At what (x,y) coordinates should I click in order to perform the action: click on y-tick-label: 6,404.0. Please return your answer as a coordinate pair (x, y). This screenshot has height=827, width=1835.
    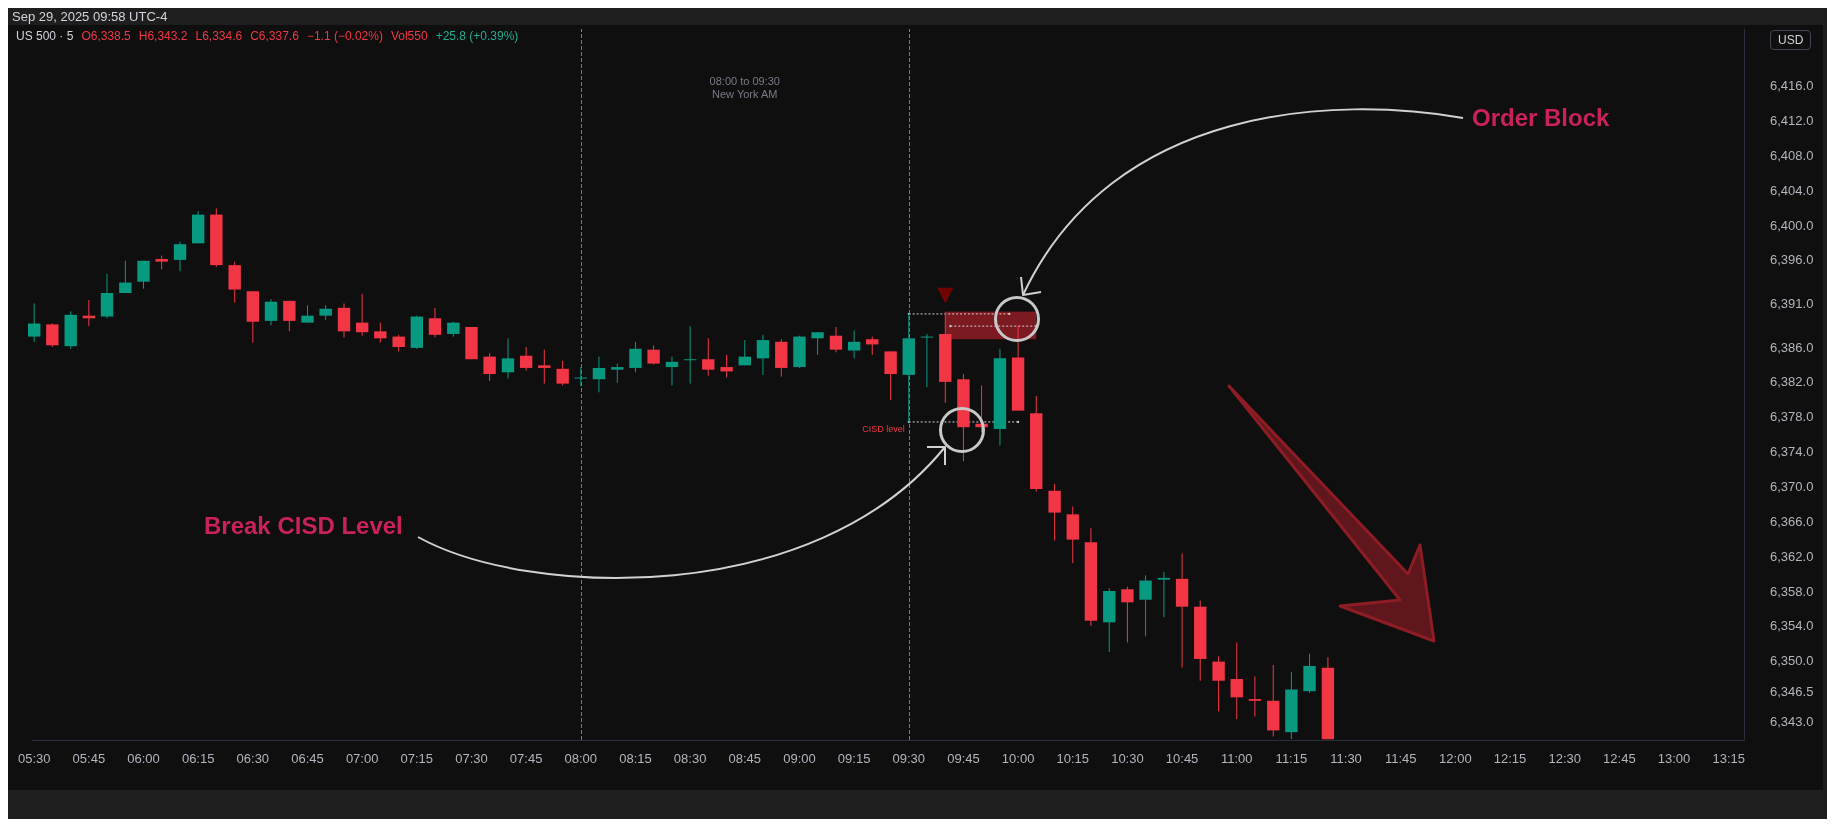
    Looking at the image, I should click on (1792, 190).